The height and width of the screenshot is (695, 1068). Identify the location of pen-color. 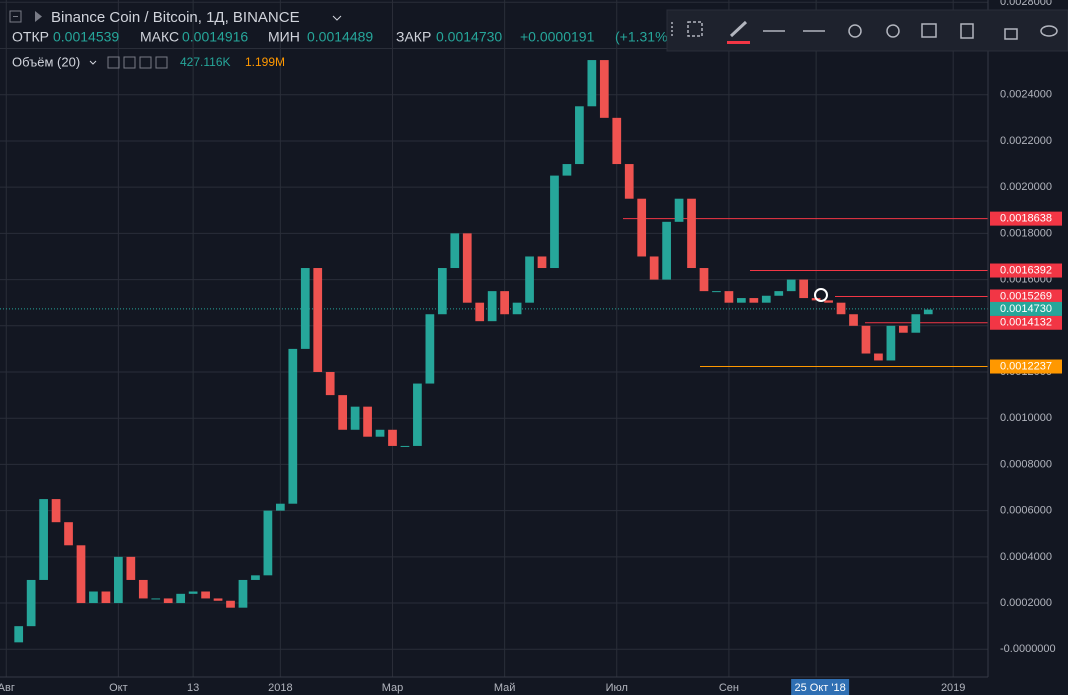
(738, 42).